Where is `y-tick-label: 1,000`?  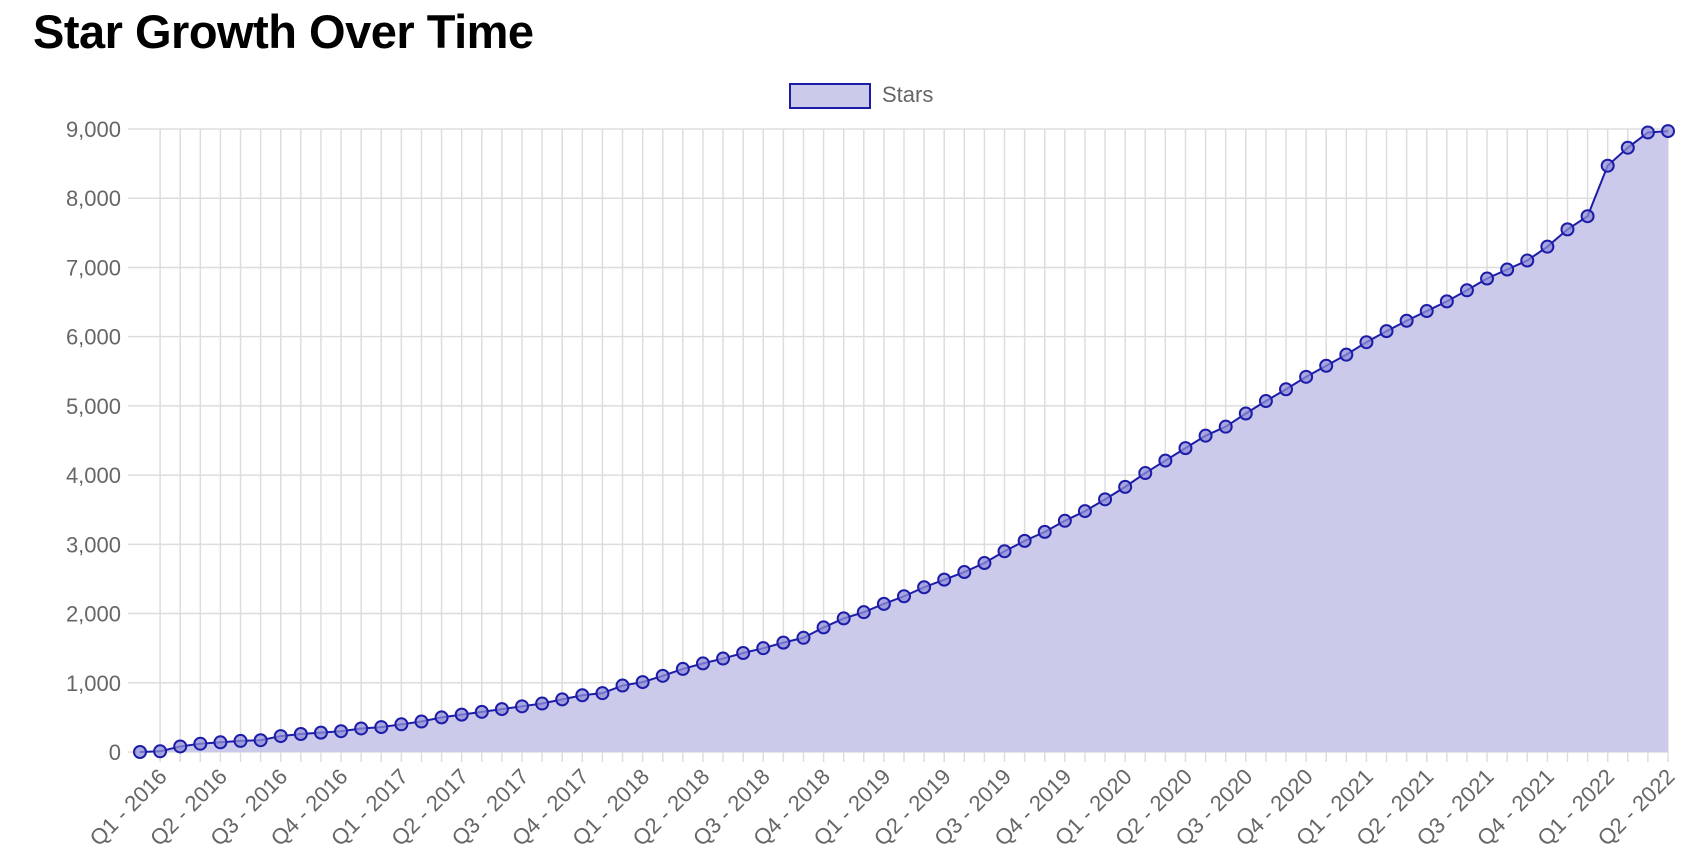 y-tick-label: 1,000 is located at coordinates (93, 683).